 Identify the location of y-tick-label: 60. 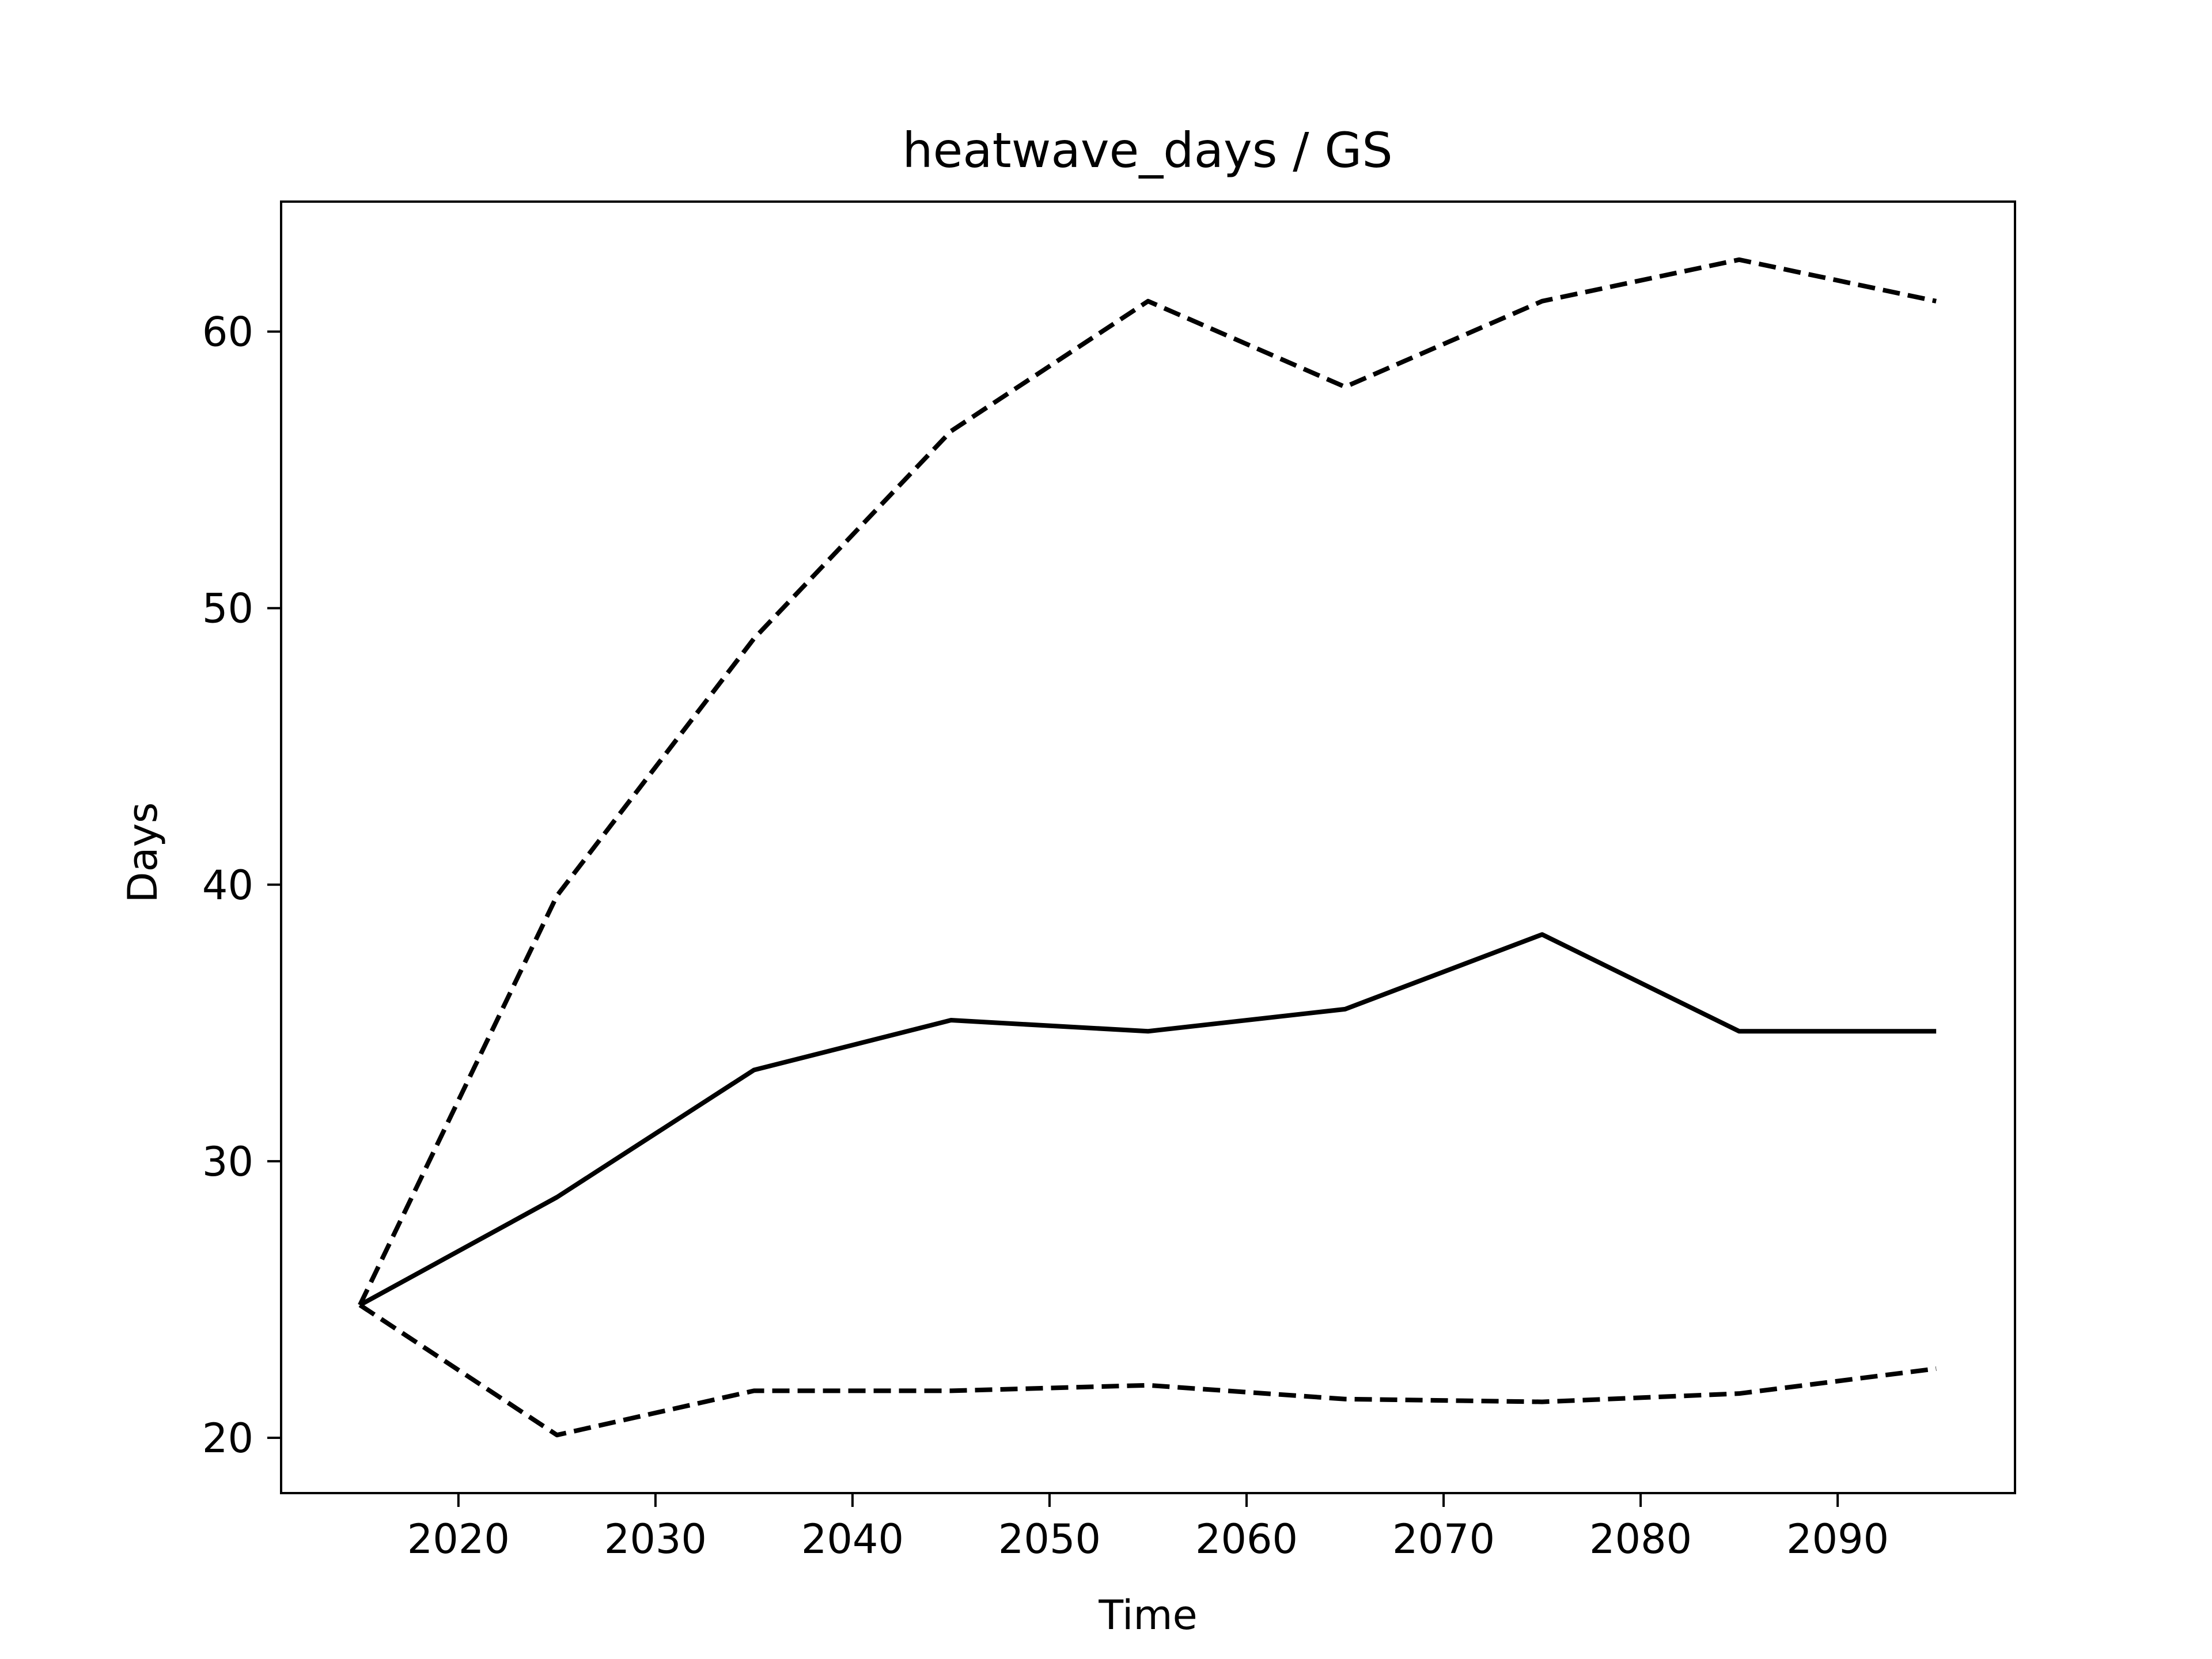
(227, 332).